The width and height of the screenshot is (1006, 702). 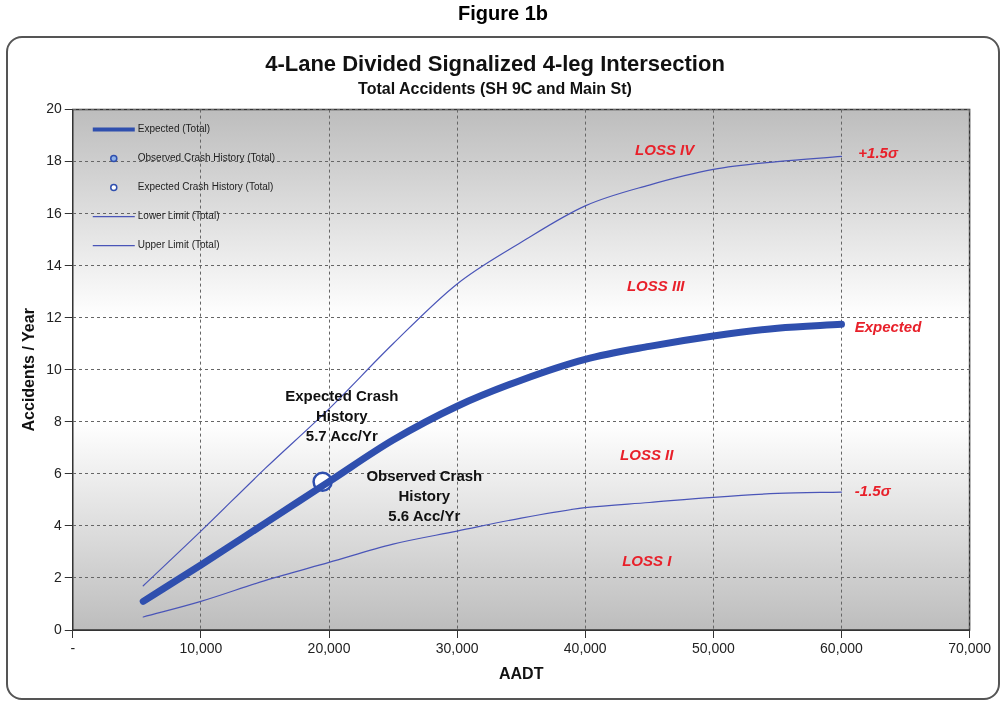 I want to click on legend-label: Expected (Total), so click(x=174, y=129).